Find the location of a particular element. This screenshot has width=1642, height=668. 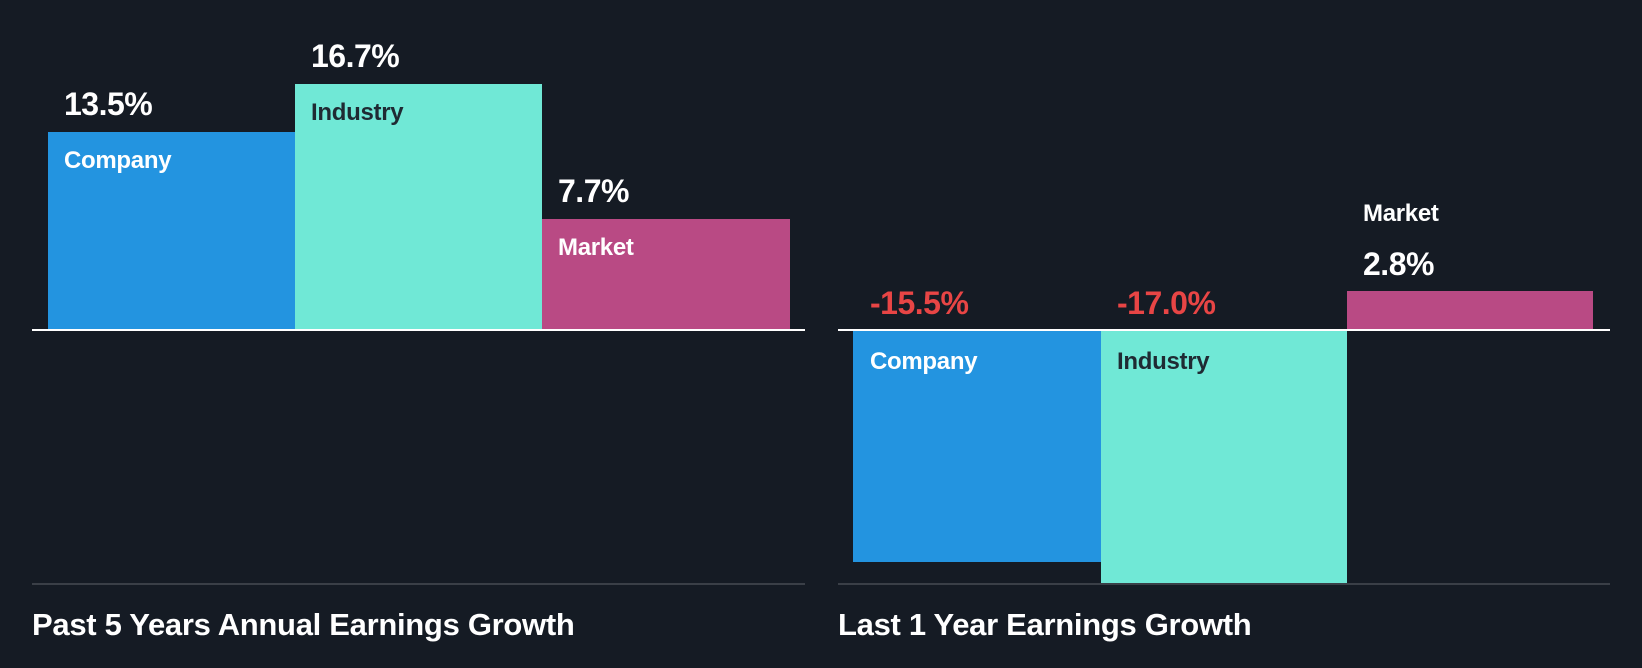

value-market: 7.7% is located at coordinates (593, 191).